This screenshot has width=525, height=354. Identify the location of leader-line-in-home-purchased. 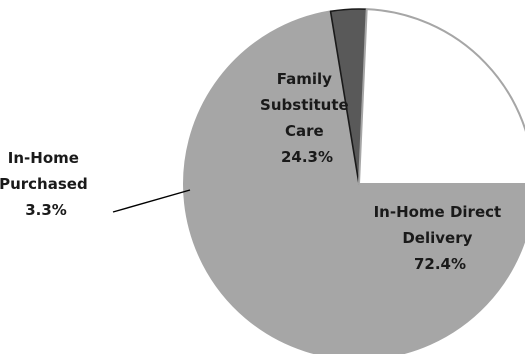
(151, 201).